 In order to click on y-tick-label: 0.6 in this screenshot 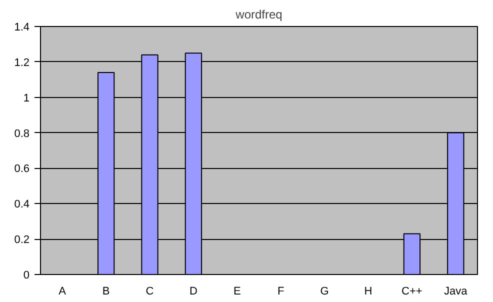, I will do `click(22, 169)`.